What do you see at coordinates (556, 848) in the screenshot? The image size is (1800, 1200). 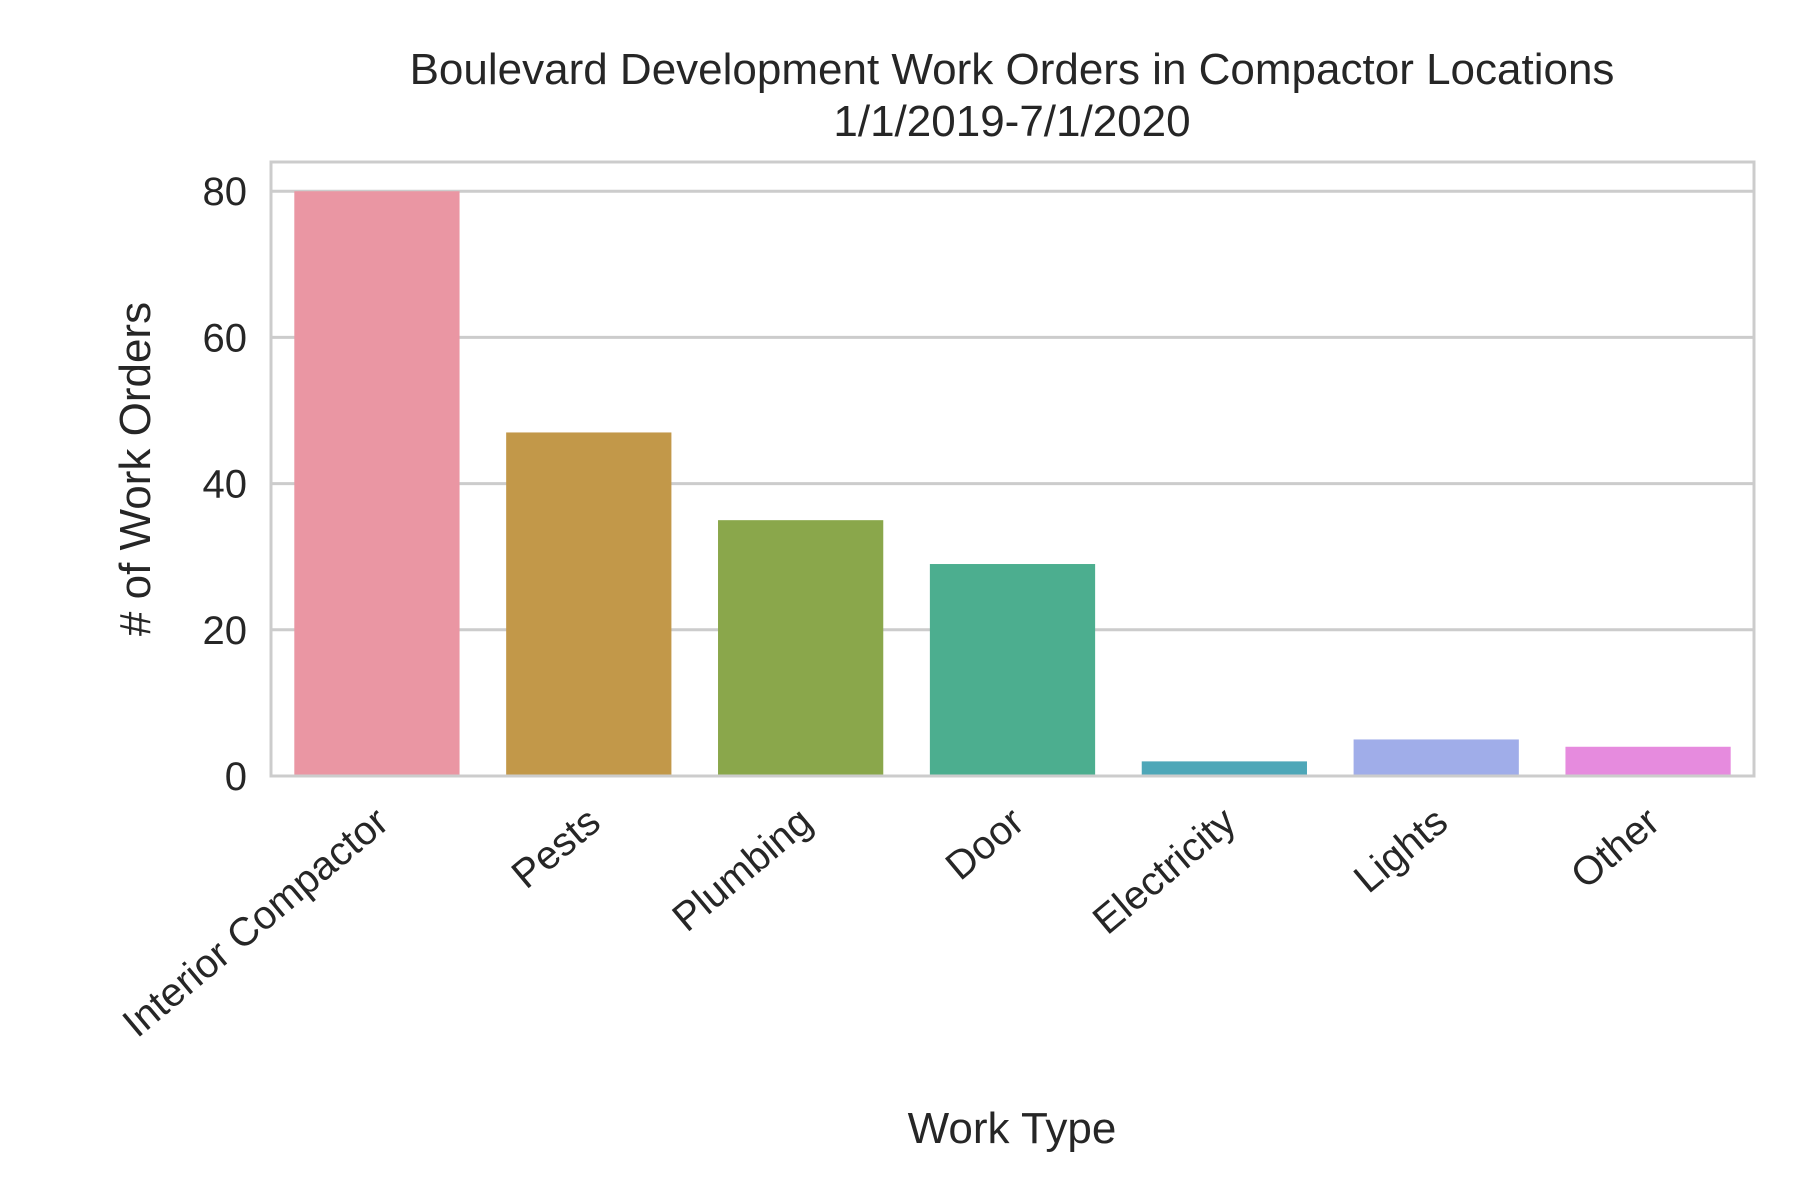 I see `x-tick-label-1: Pests` at bounding box center [556, 848].